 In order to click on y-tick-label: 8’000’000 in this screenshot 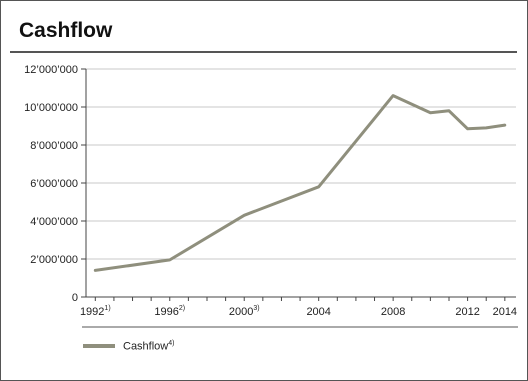, I will do `click(54, 146)`.